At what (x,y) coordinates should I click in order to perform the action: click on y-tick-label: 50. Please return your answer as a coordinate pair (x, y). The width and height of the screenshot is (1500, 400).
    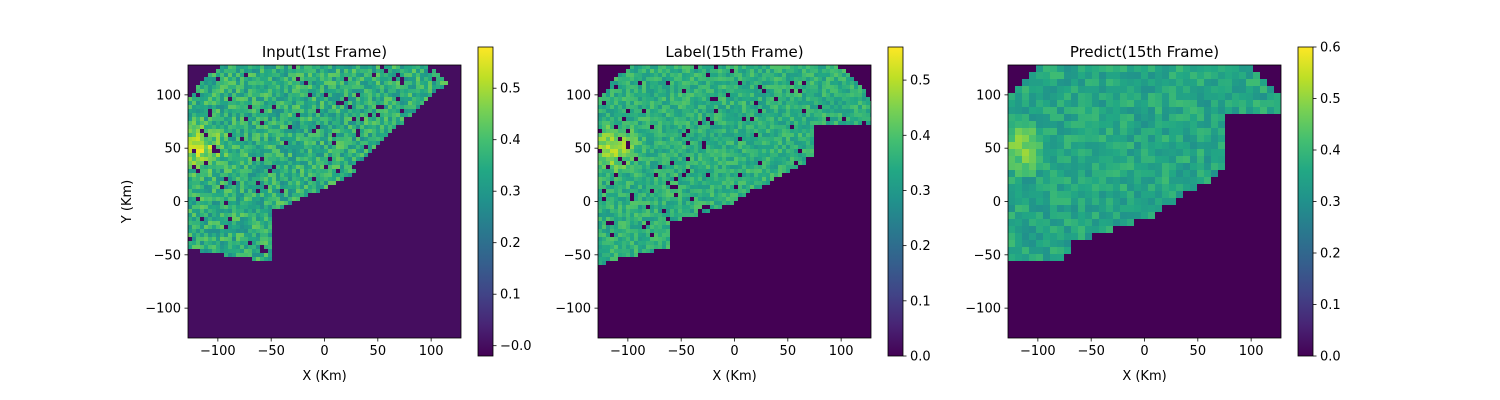
    Looking at the image, I should click on (582, 149).